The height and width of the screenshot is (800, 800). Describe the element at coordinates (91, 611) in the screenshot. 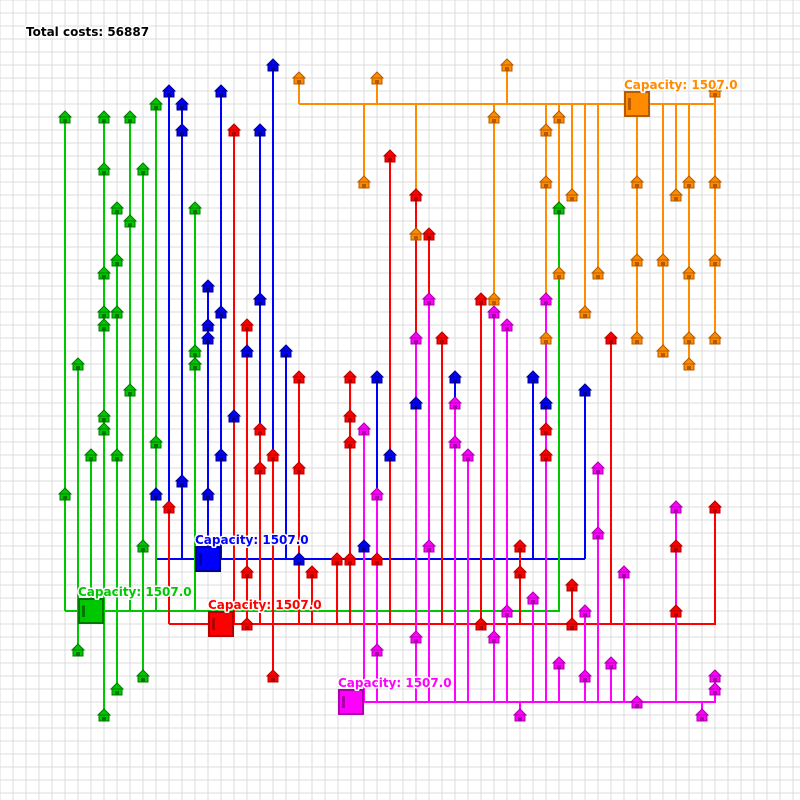

I see `green-depot-icon` at that location.